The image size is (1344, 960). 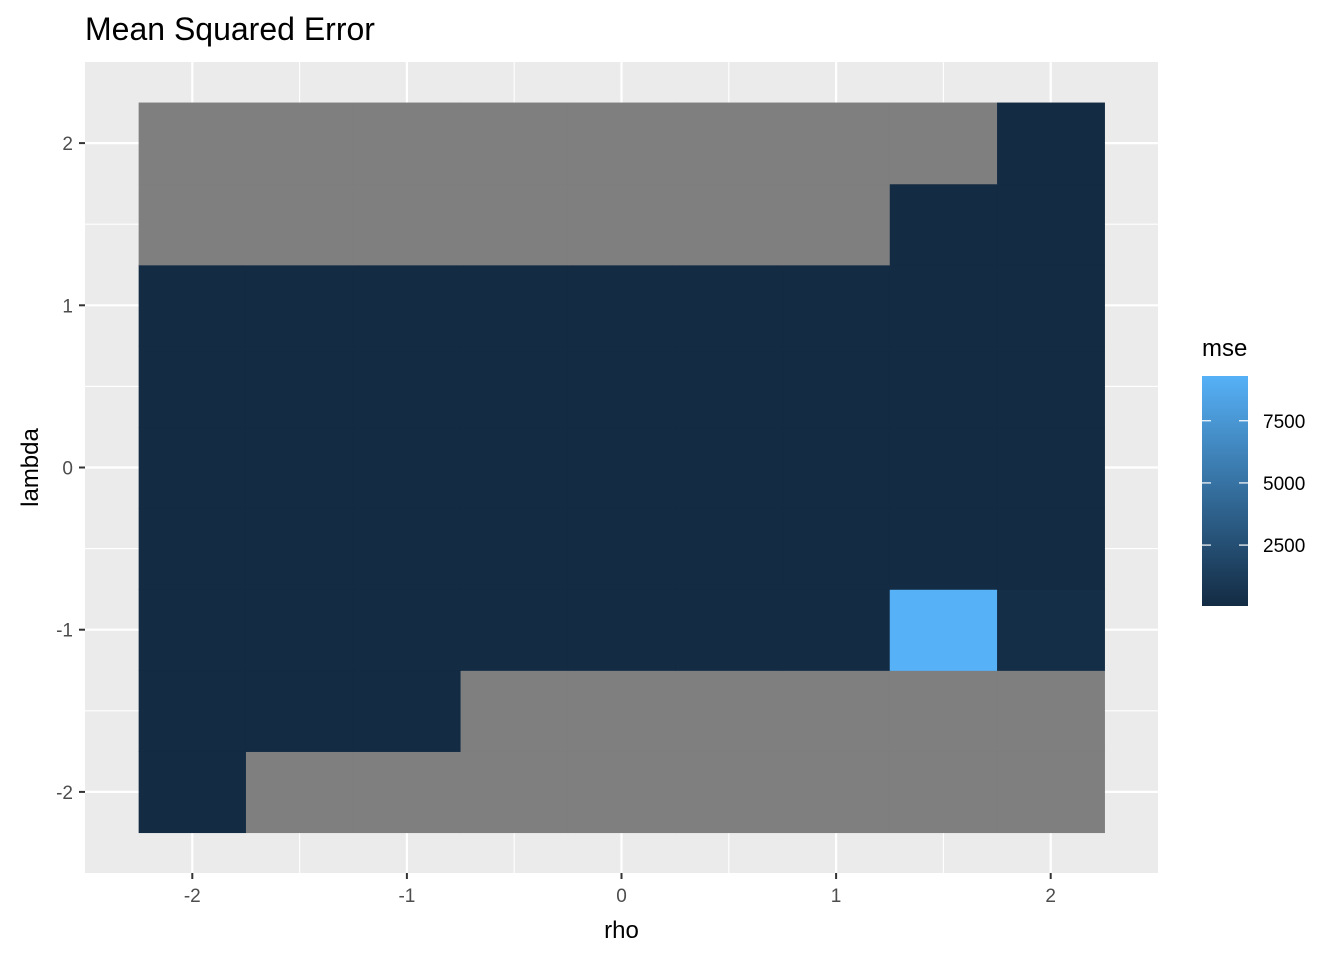 What do you see at coordinates (1284, 484) in the screenshot?
I see `legend-tick-label: 5000` at bounding box center [1284, 484].